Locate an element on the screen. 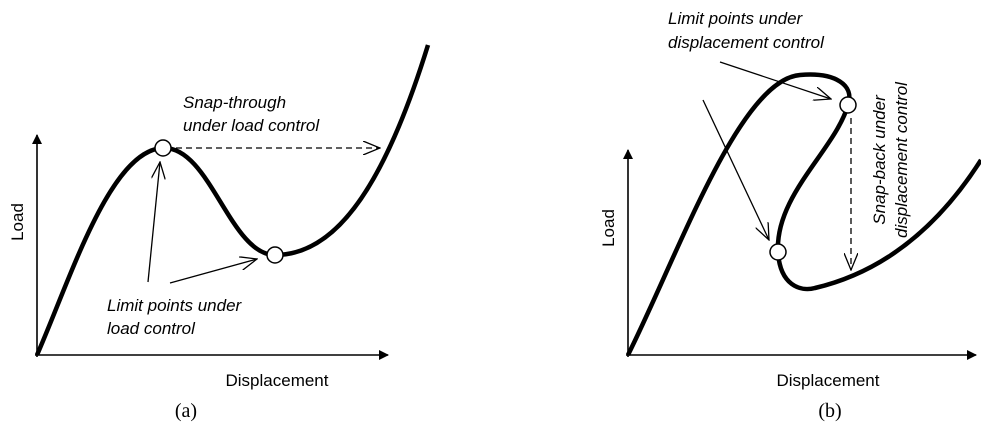  annotation: Snap-through is located at coordinates (234, 102).